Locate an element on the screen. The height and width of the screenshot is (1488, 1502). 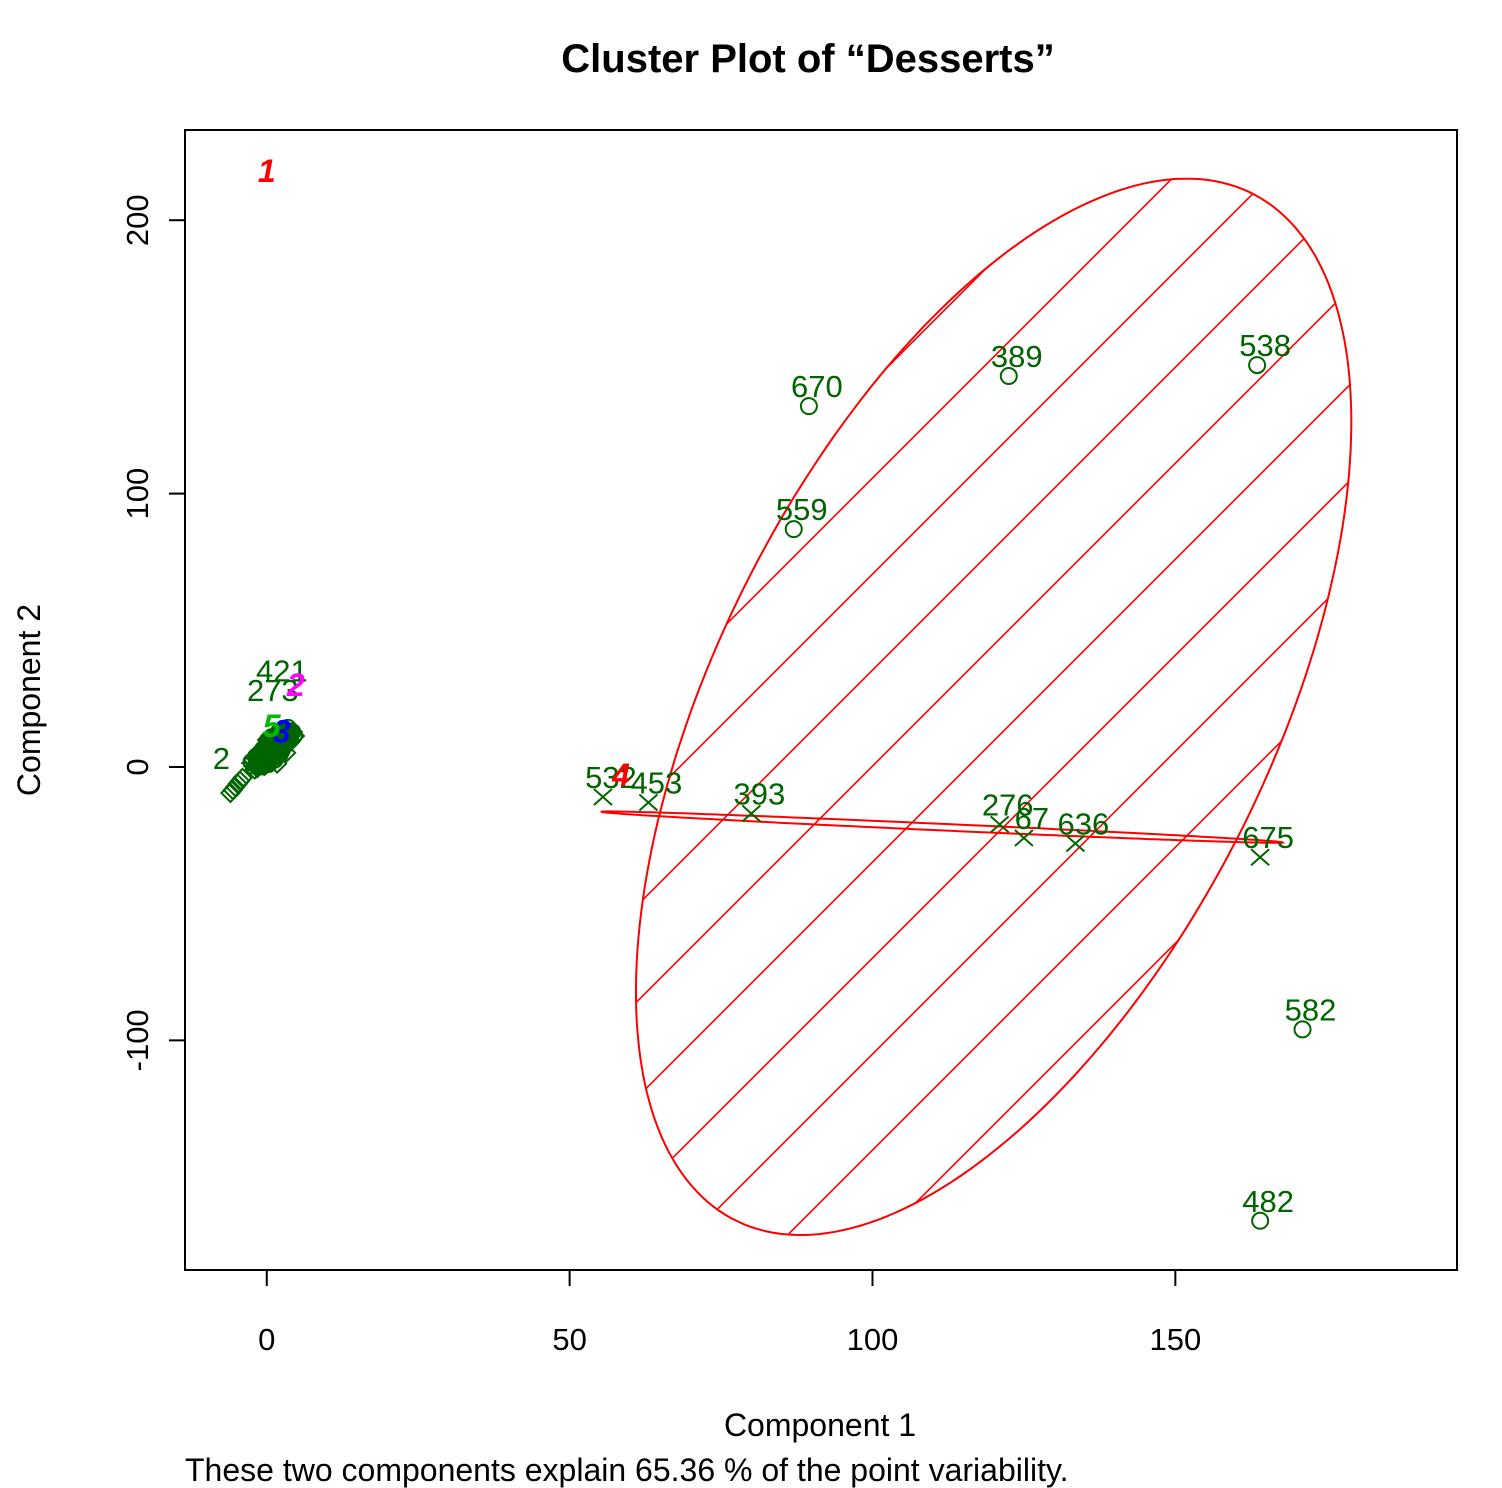
y-tick-label-1: 0 is located at coordinates (137, 766).